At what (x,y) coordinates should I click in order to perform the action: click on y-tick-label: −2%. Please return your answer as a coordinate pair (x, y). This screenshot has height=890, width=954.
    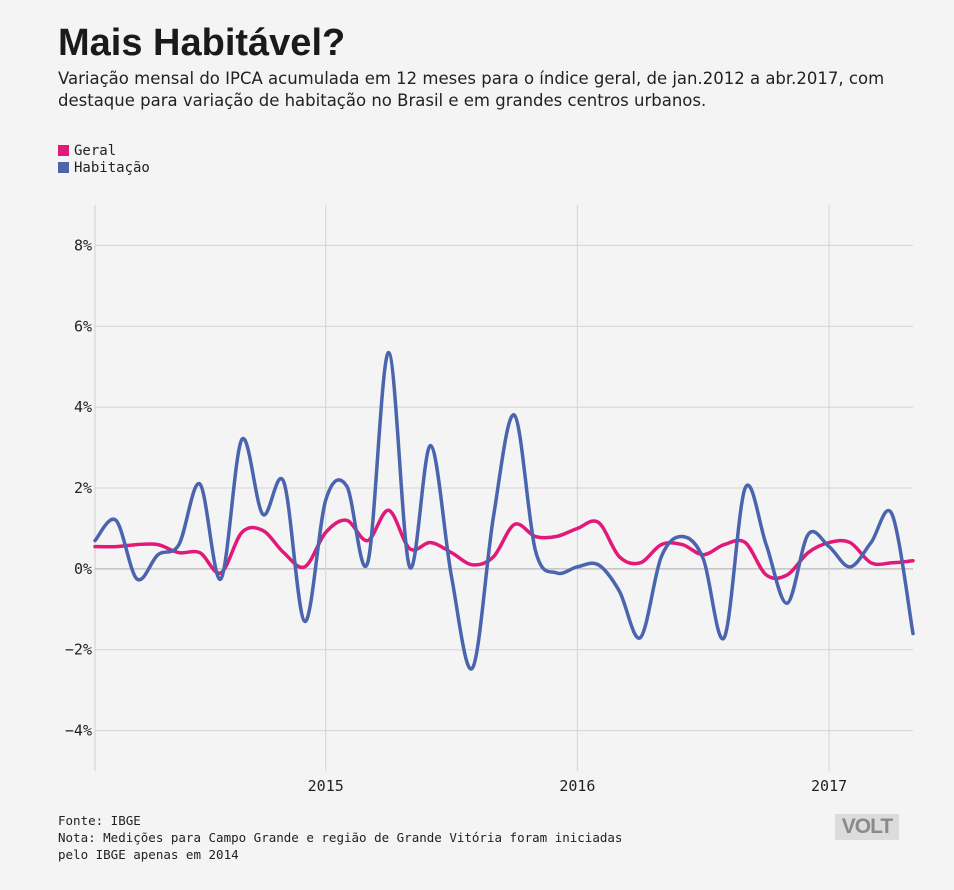
    Looking at the image, I should click on (78, 650).